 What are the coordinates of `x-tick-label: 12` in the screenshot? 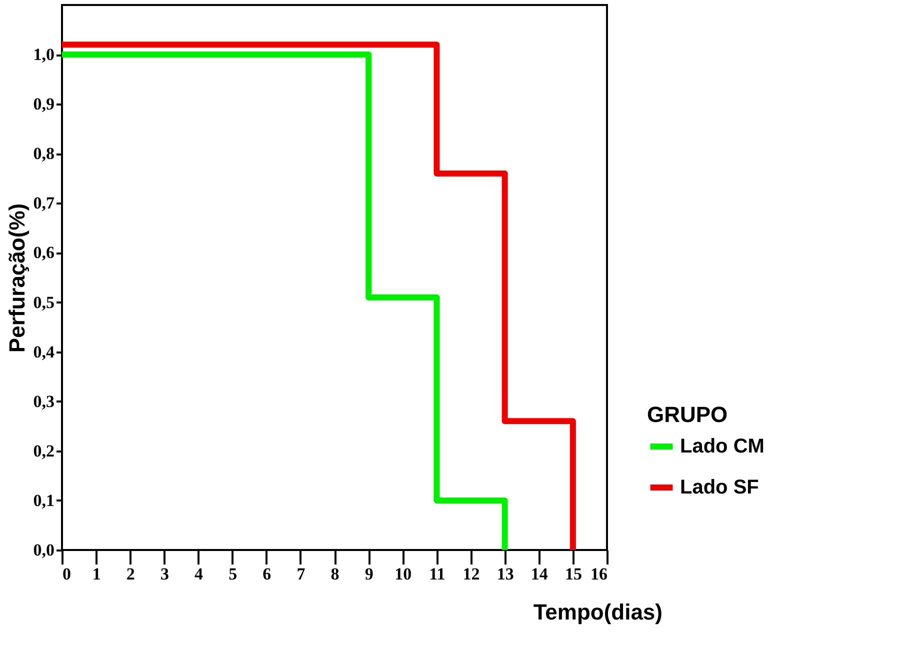 It's located at (471, 574).